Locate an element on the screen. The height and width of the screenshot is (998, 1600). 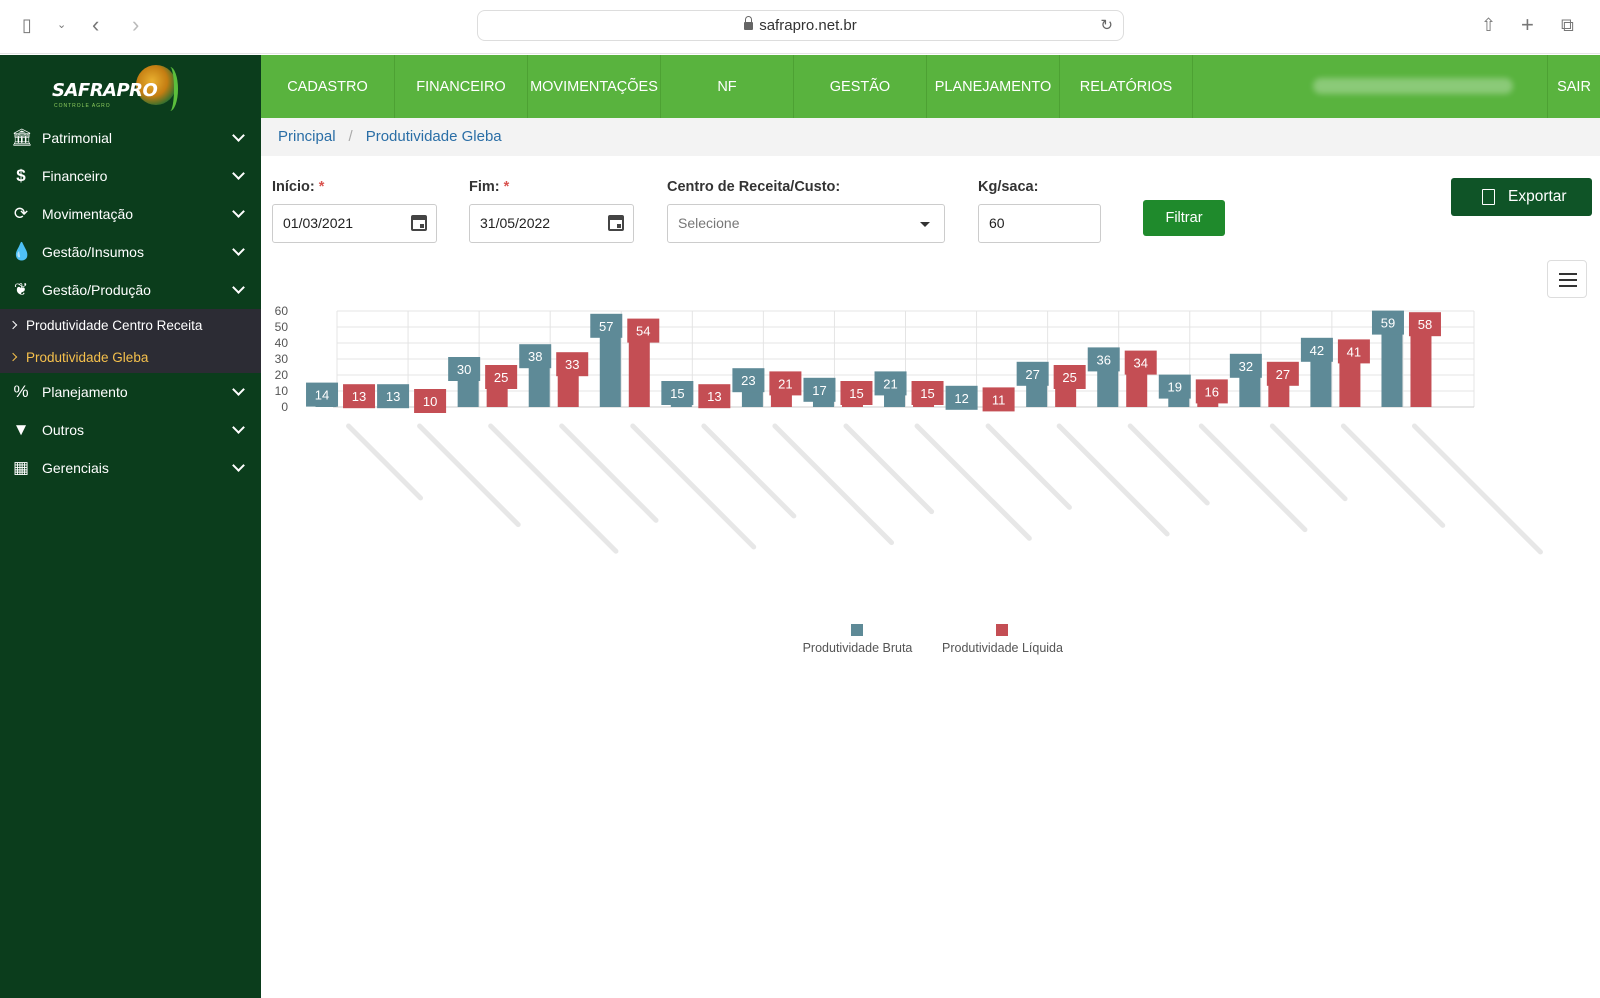
kg-saca-label: Kg/saca: is located at coordinates (1008, 187).